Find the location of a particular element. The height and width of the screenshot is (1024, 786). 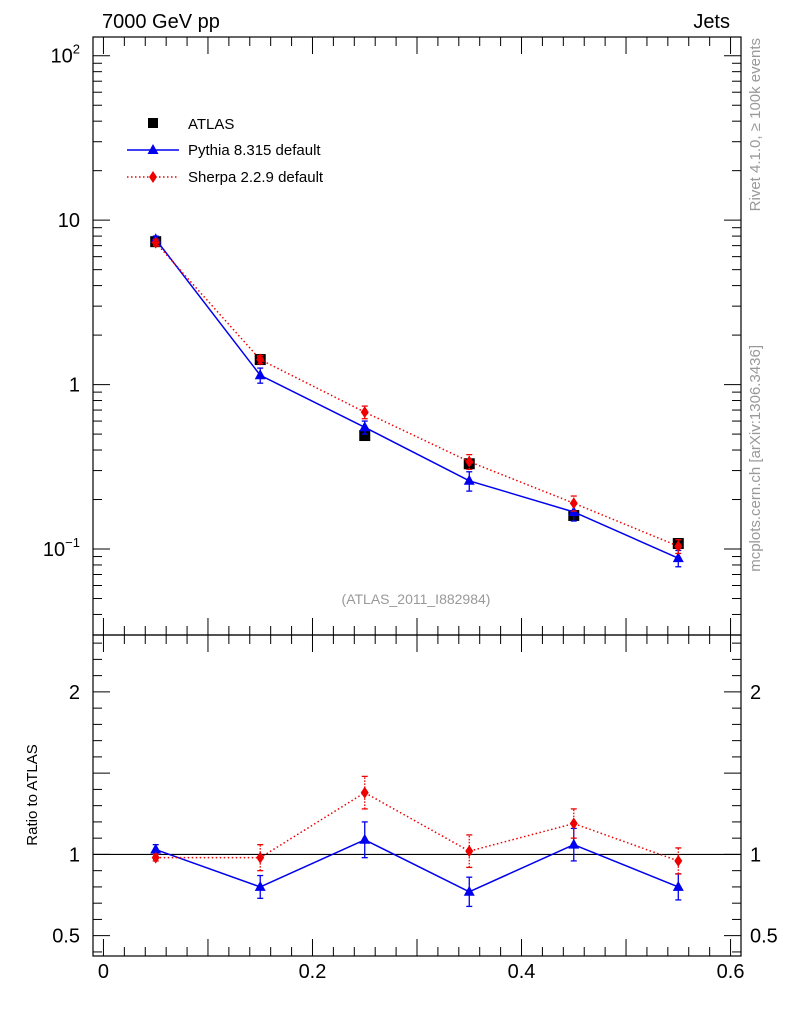

x-tick-label: 0.2 is located at coordinates (313, 972).